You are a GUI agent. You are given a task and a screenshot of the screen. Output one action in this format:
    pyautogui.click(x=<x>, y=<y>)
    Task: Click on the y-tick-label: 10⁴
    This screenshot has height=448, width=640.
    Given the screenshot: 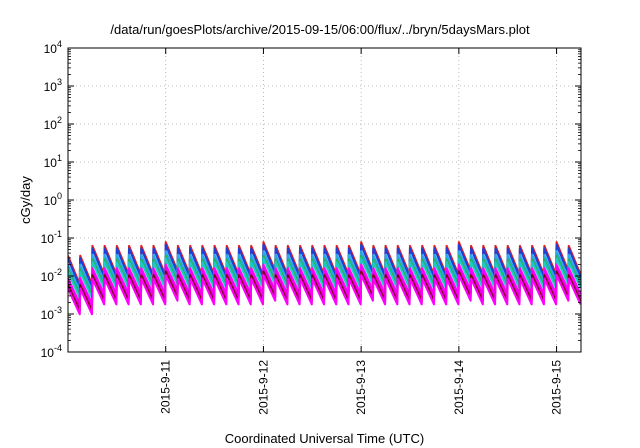 What is the action you would take?
    pyautogui.click(x=53, y=47)
    